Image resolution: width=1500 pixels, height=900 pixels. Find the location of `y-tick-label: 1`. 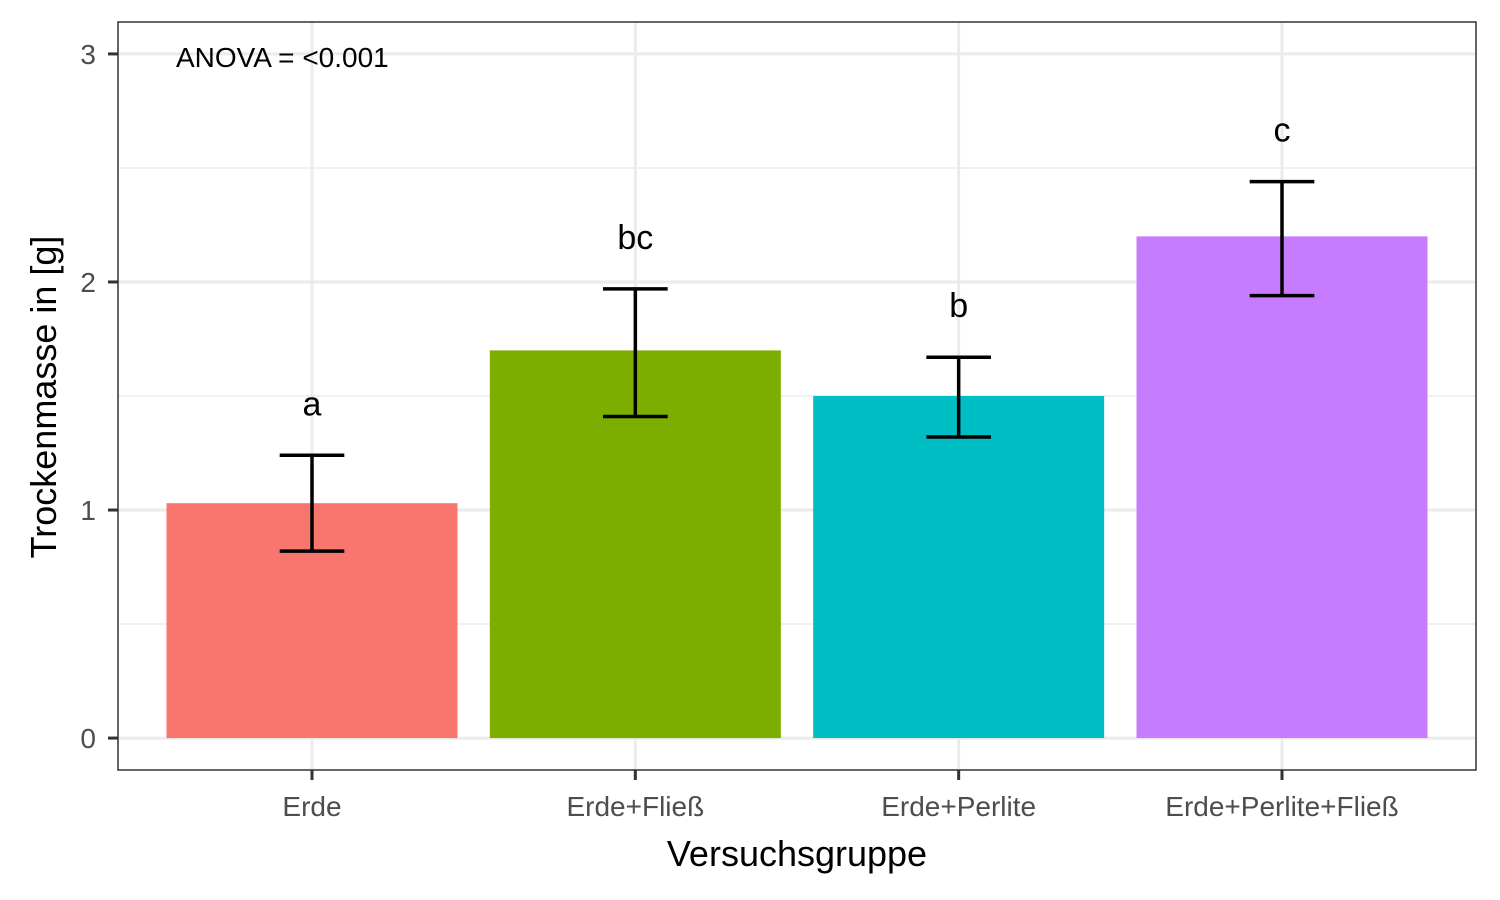

y-tick-label: 1 is located at coordinates (88, 510).